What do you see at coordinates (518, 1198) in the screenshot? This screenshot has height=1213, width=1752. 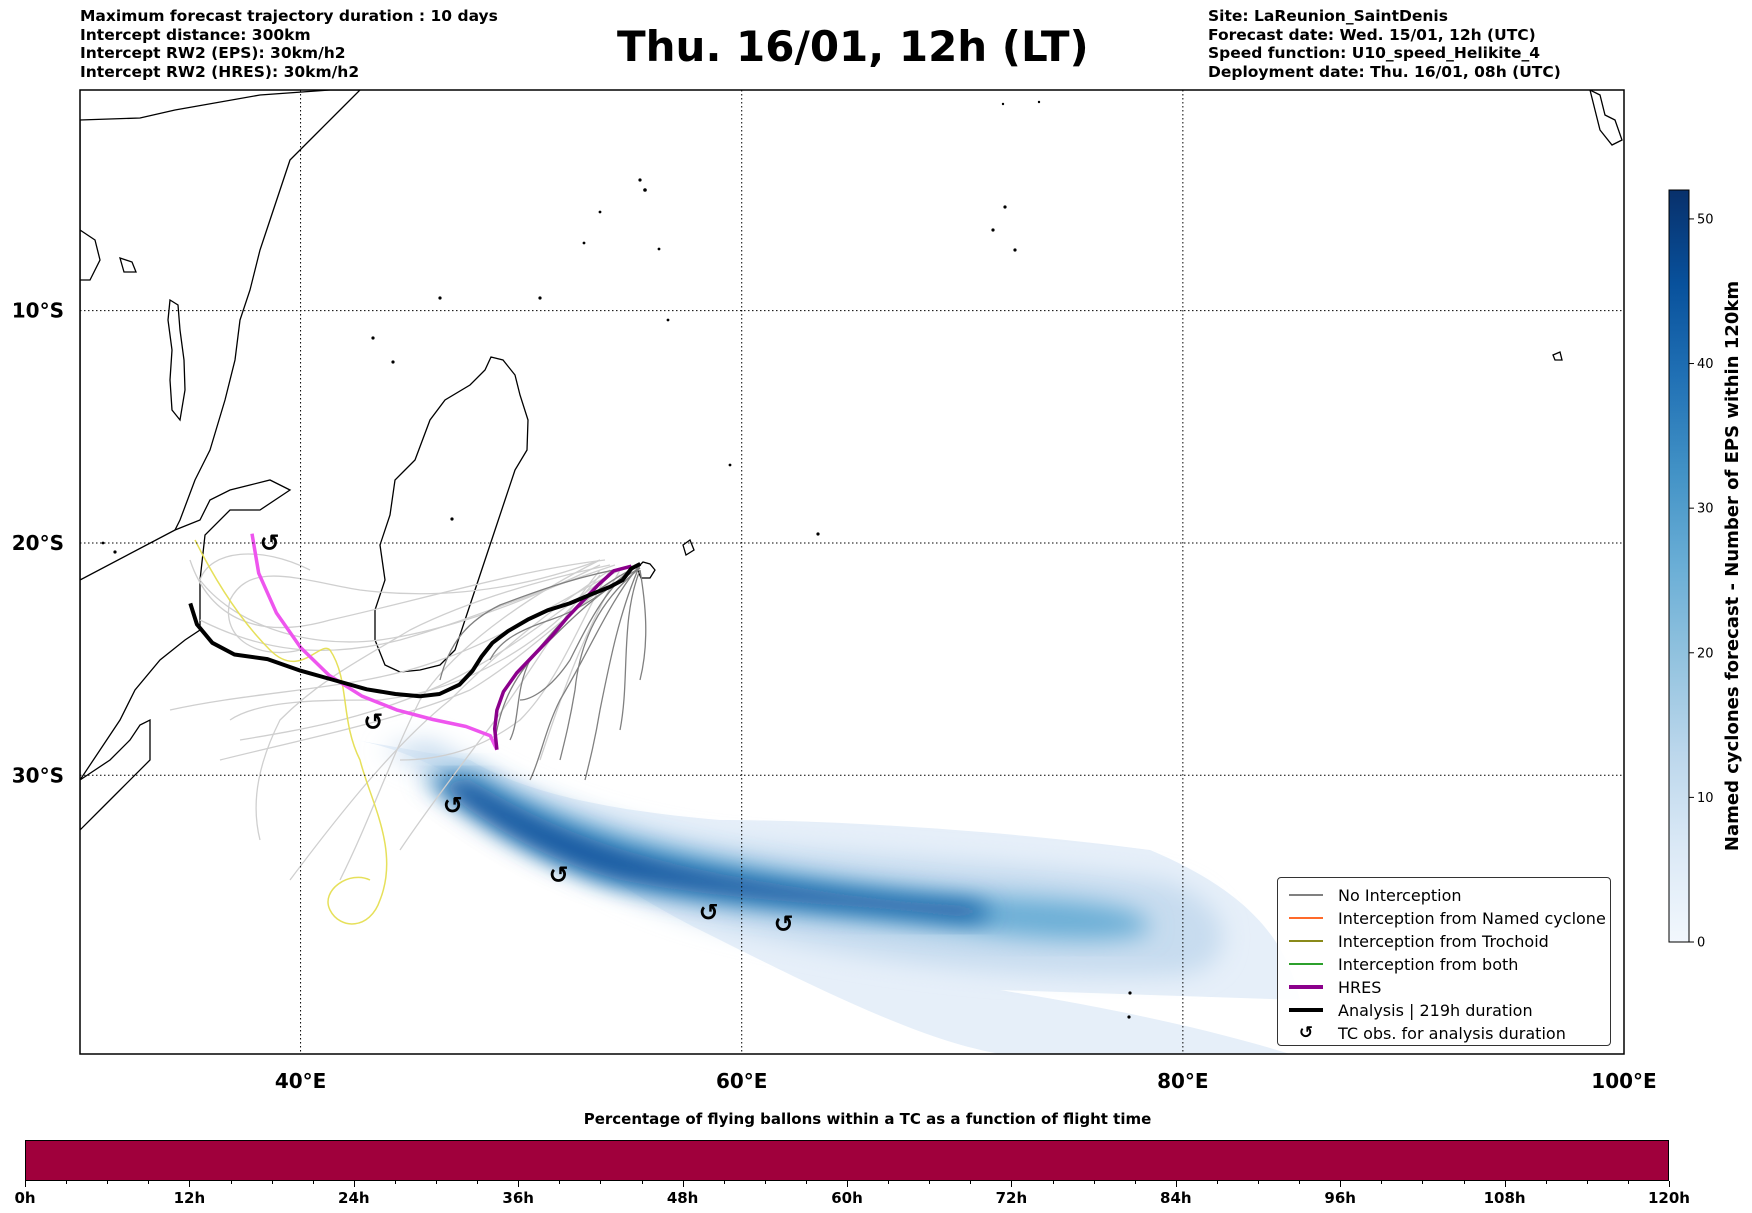 I see `flight-time-tick-label: 36h` at bounding box center [518, 1198].